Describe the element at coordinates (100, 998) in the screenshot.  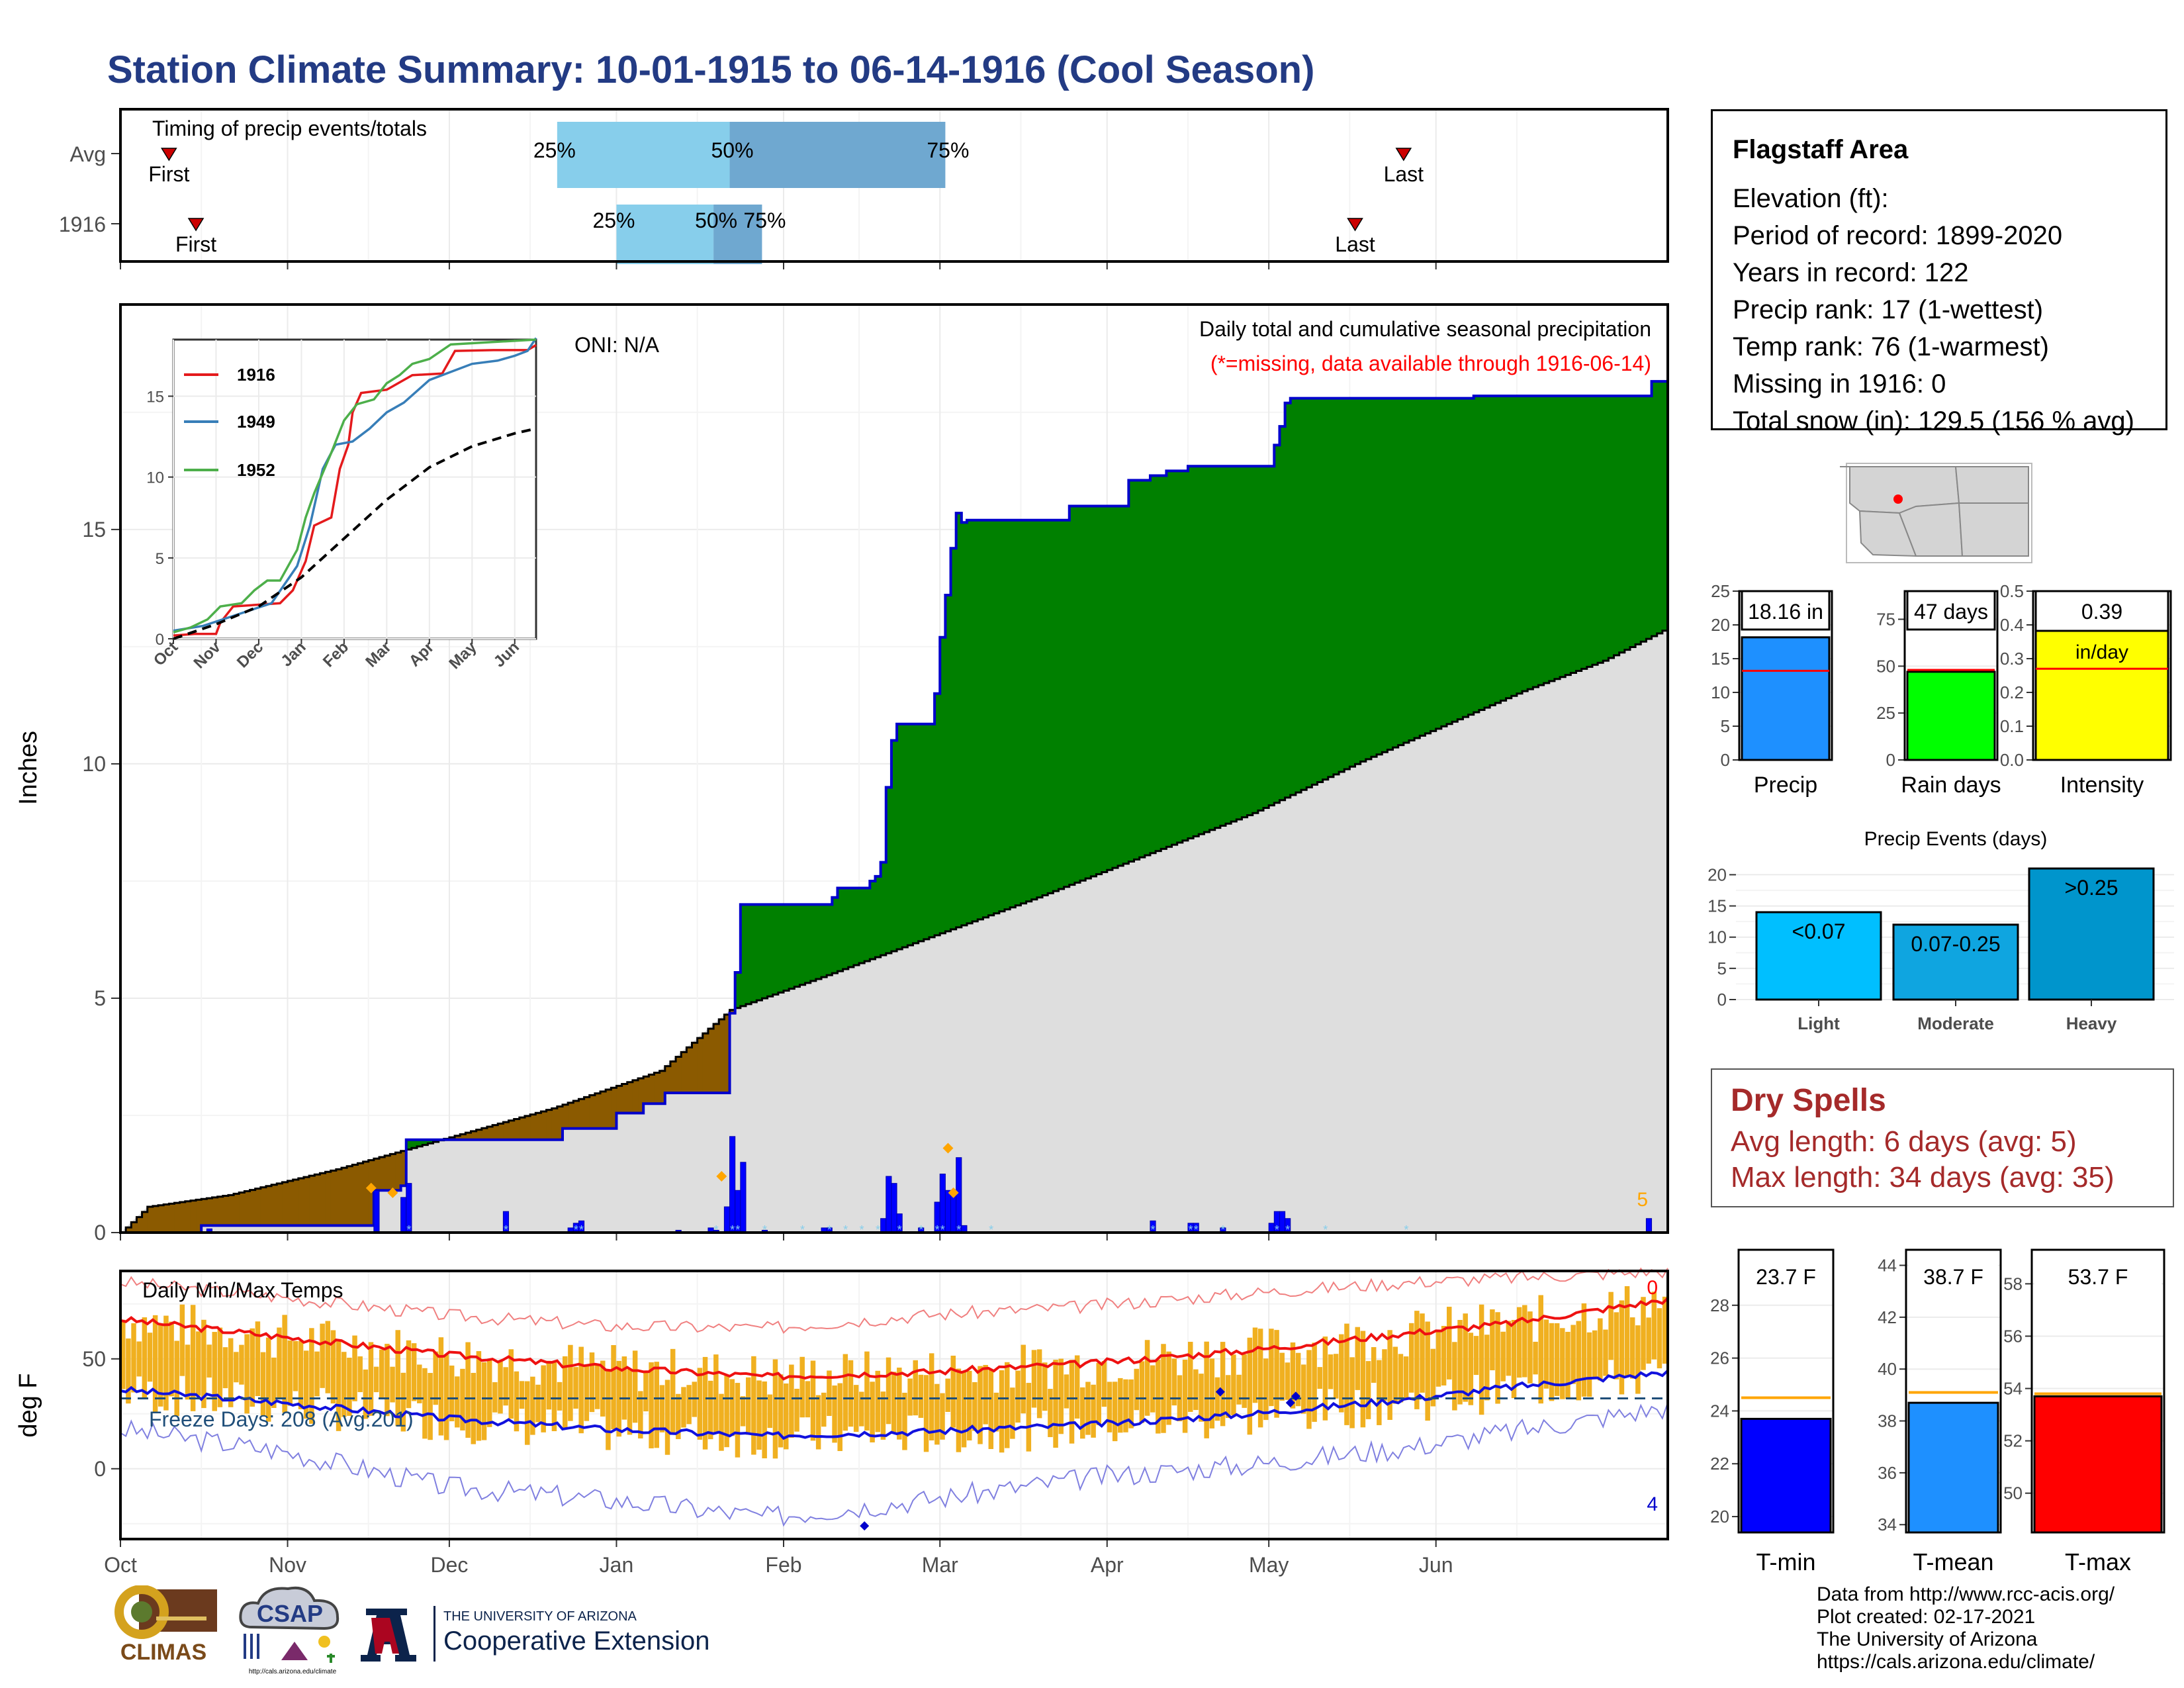
I see `precip-ytick-label: 5` at that location.